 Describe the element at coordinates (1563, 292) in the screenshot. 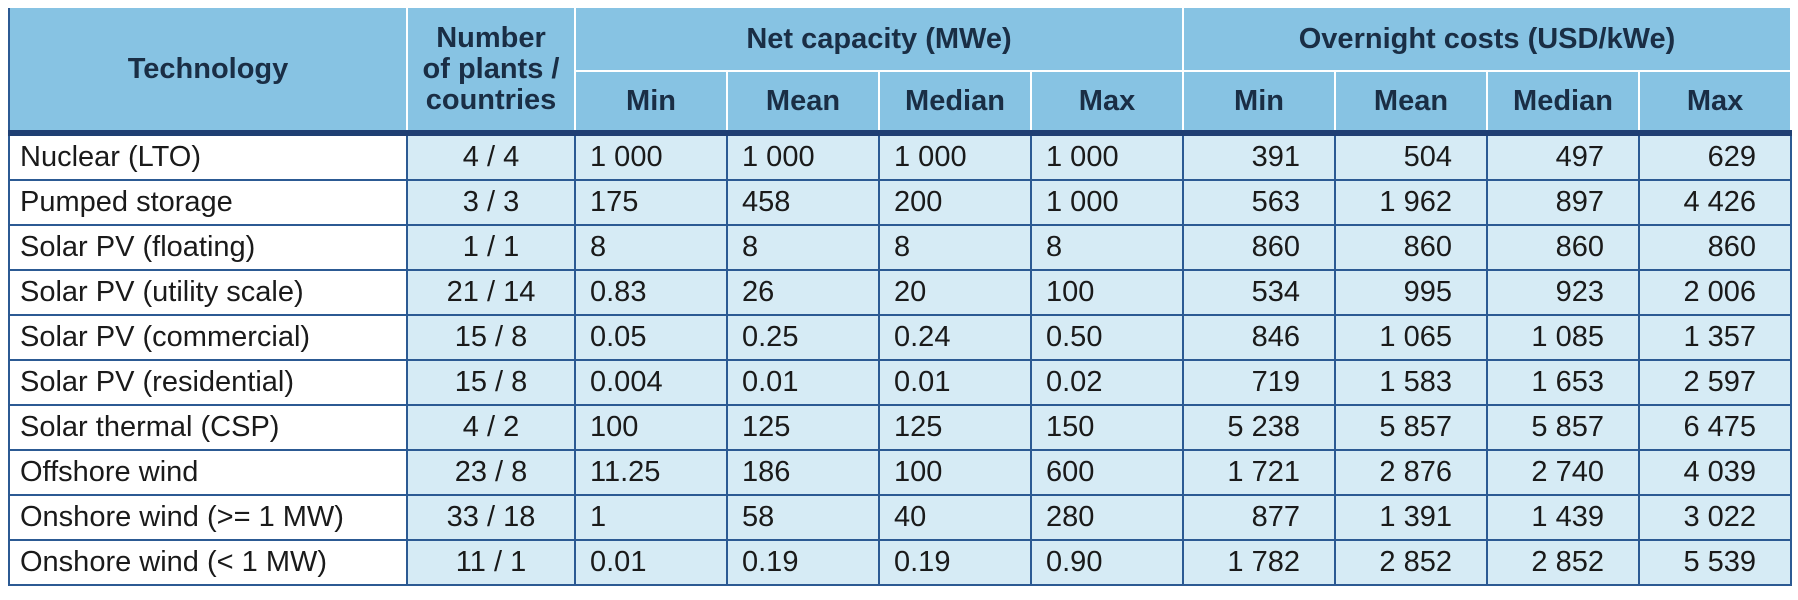

I see `cell-cost-median: 923` at that location.